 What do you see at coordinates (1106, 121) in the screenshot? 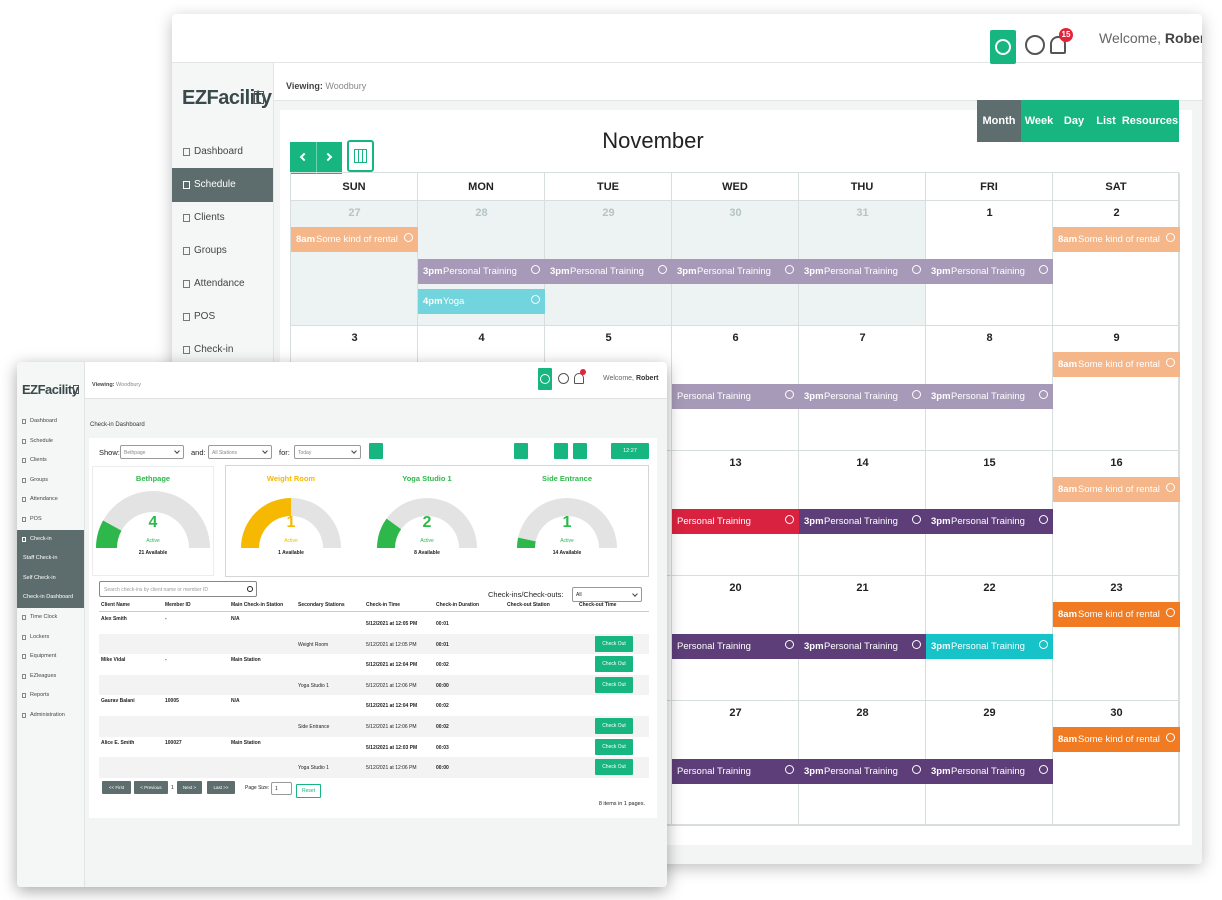
I see `view-button: List` at bounding box center [1106, 121].